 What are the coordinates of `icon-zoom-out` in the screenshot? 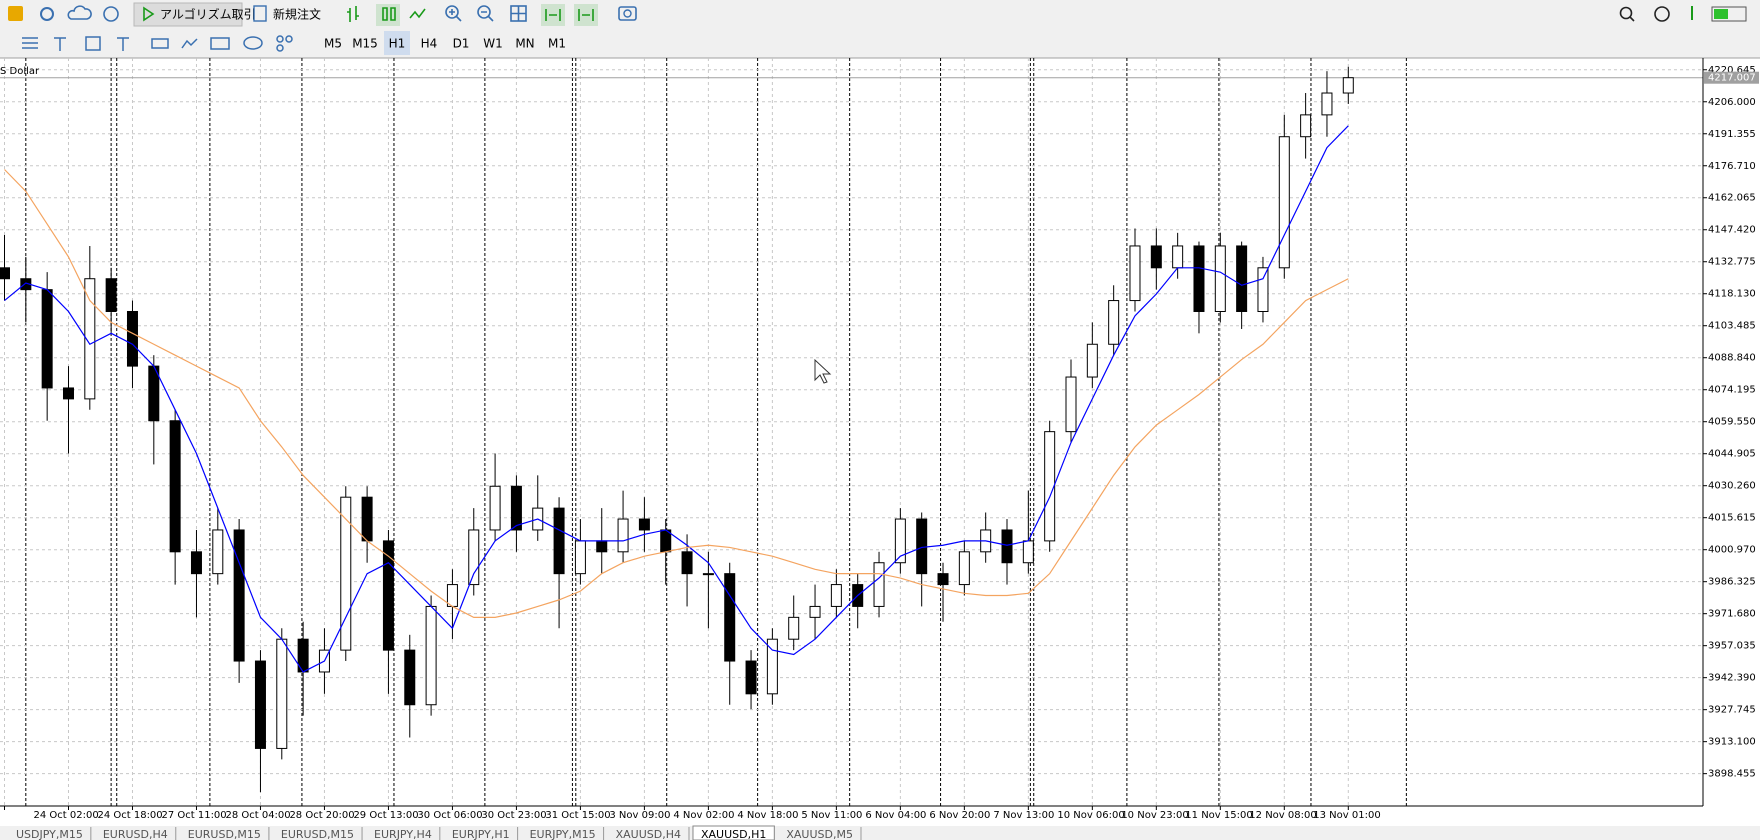 It's located at (484, 12).